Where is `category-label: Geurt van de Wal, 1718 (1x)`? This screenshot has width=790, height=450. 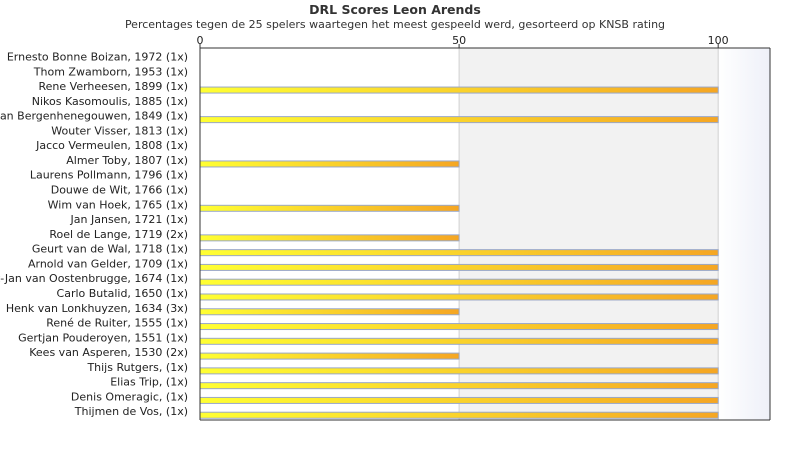
category-label: Geurt van de Wal, 1718 (1x) is located at coordinates (110, 249).